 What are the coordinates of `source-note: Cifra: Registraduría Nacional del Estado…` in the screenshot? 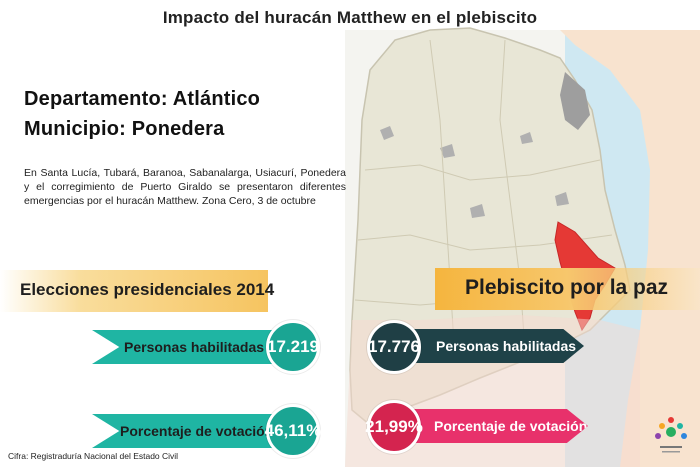 It's located at (93, 456).